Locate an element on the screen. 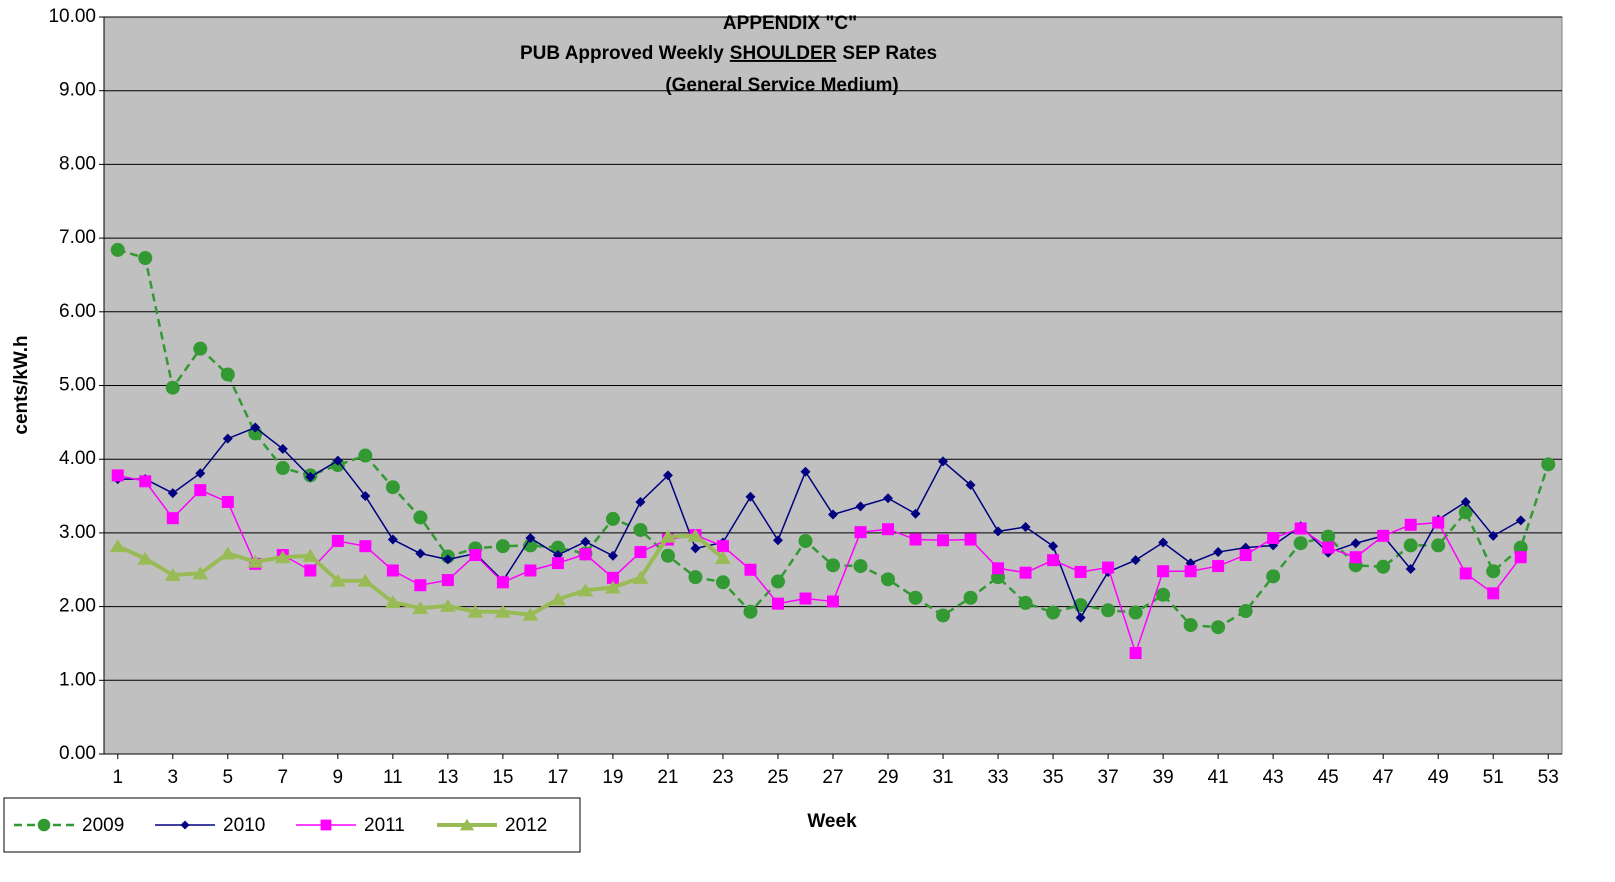 The height and width of the screenshot is (882, 1615). title-part: PUB Approved Weekly is located at coordinates (622, 53).